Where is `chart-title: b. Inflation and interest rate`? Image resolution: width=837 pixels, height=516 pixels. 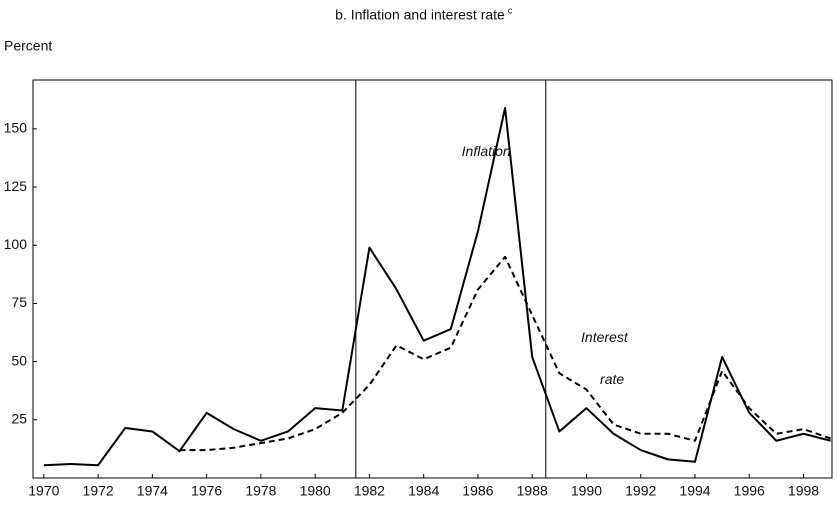 chart-title: b. Inflation and interest rate is located at coordinates (420, 15).